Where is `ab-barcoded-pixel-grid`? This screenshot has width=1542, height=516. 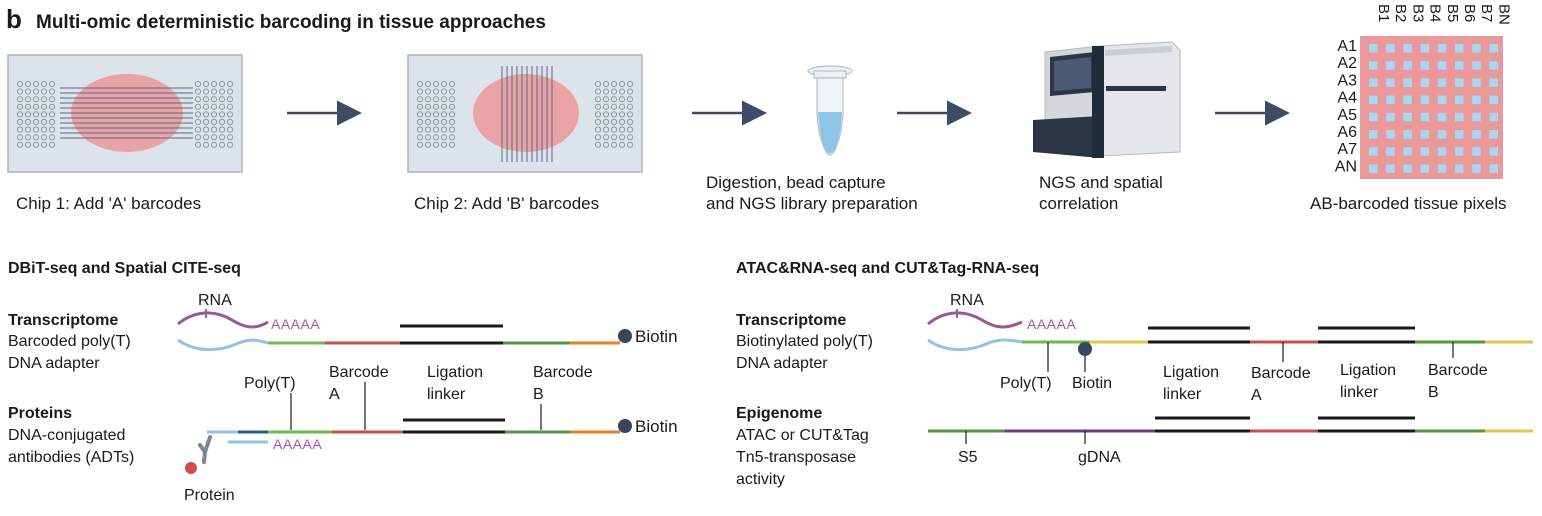 ab-barcoded-pixel-grid is located at coordinates (1431, 107).